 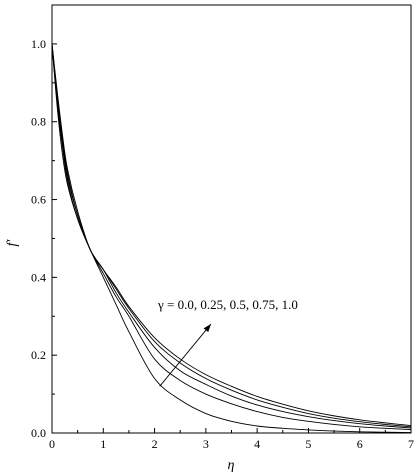 I want to click on x-axis: 0 1 2 3 4 5 6 7, so click(x=231, y=439).